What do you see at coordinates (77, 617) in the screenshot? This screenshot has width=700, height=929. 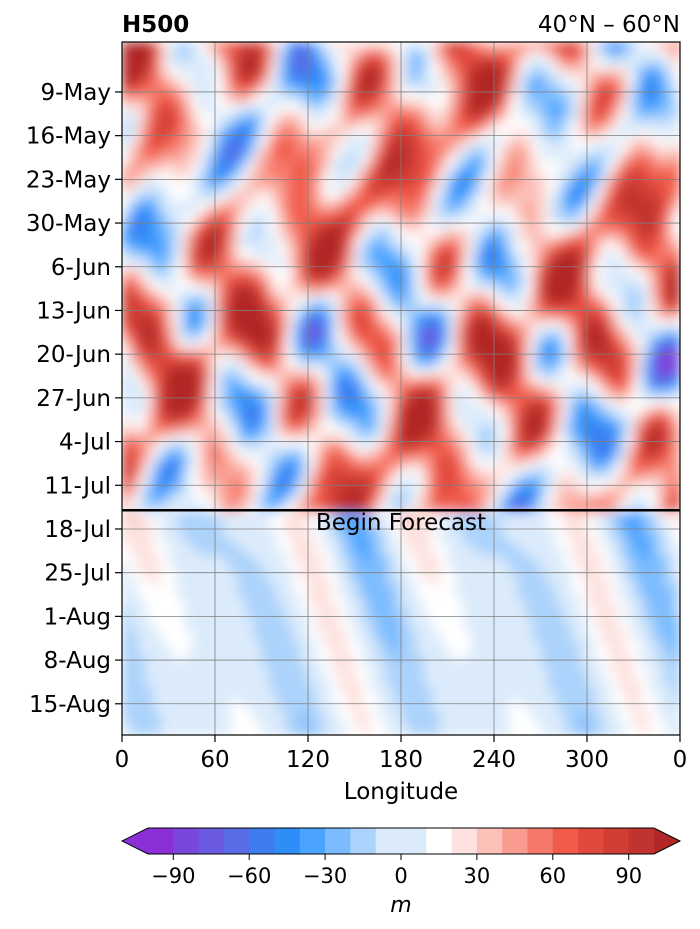 I see `y-tick-label: 1-Aug` at bounding box center [77, 617].